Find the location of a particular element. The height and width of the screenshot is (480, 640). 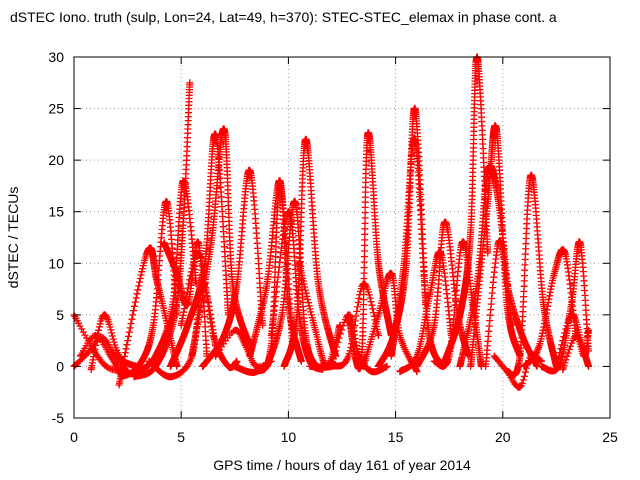

y-axis-title: dSTEC / TECUs is located at coordinates (13, 238).